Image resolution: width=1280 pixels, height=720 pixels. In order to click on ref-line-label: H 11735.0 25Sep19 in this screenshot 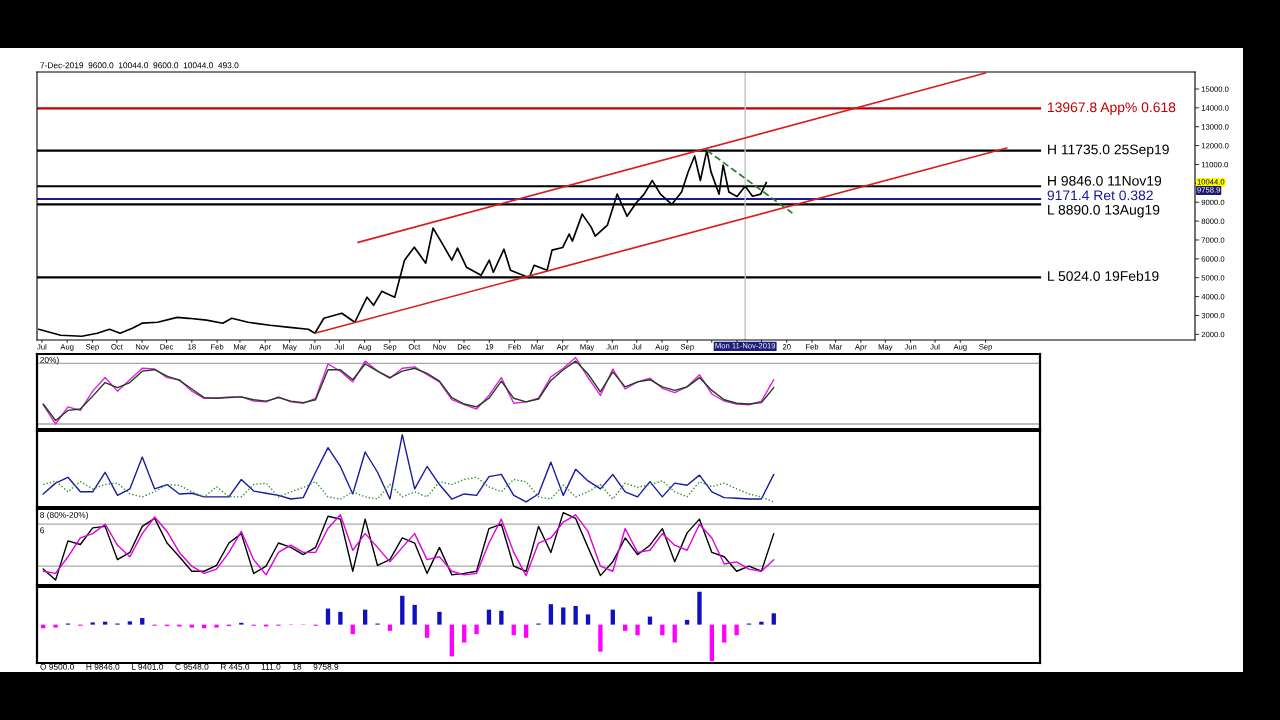, I will do `click(1108, 151)`.